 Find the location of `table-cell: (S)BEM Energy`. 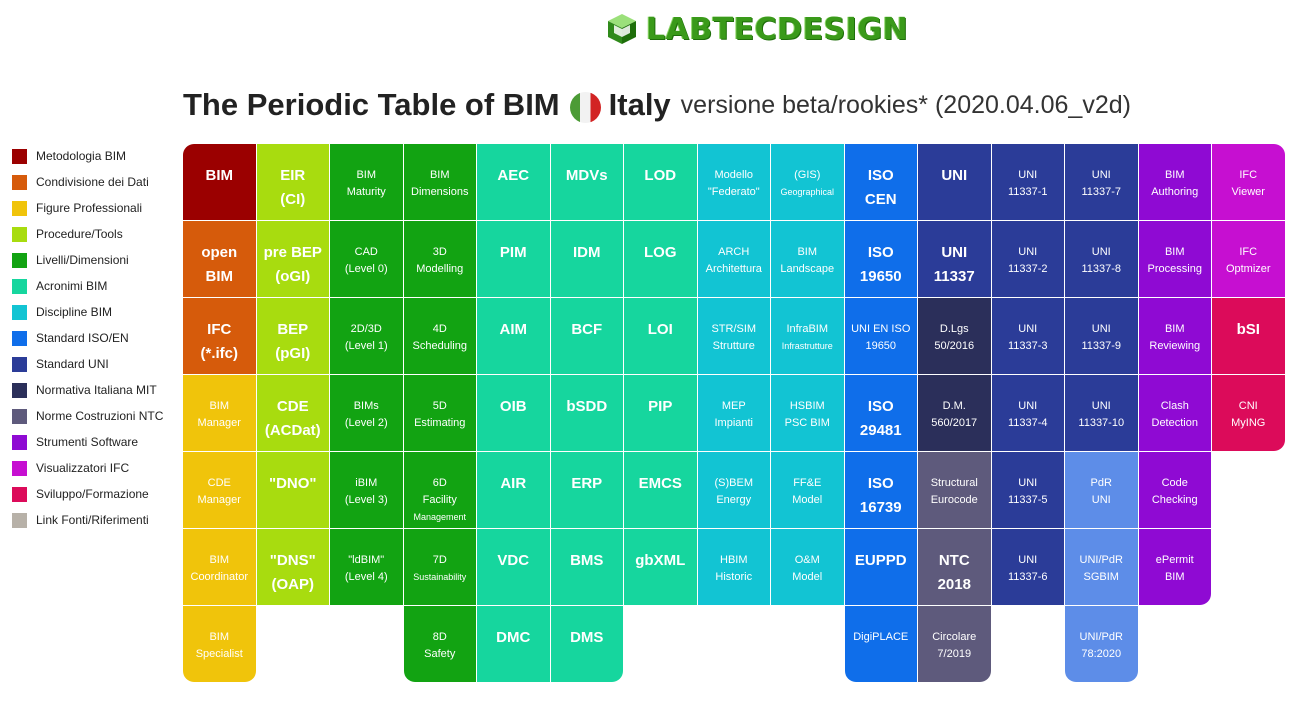

table-cell: (S)BEM Energy is located at coordinates (733, 490).